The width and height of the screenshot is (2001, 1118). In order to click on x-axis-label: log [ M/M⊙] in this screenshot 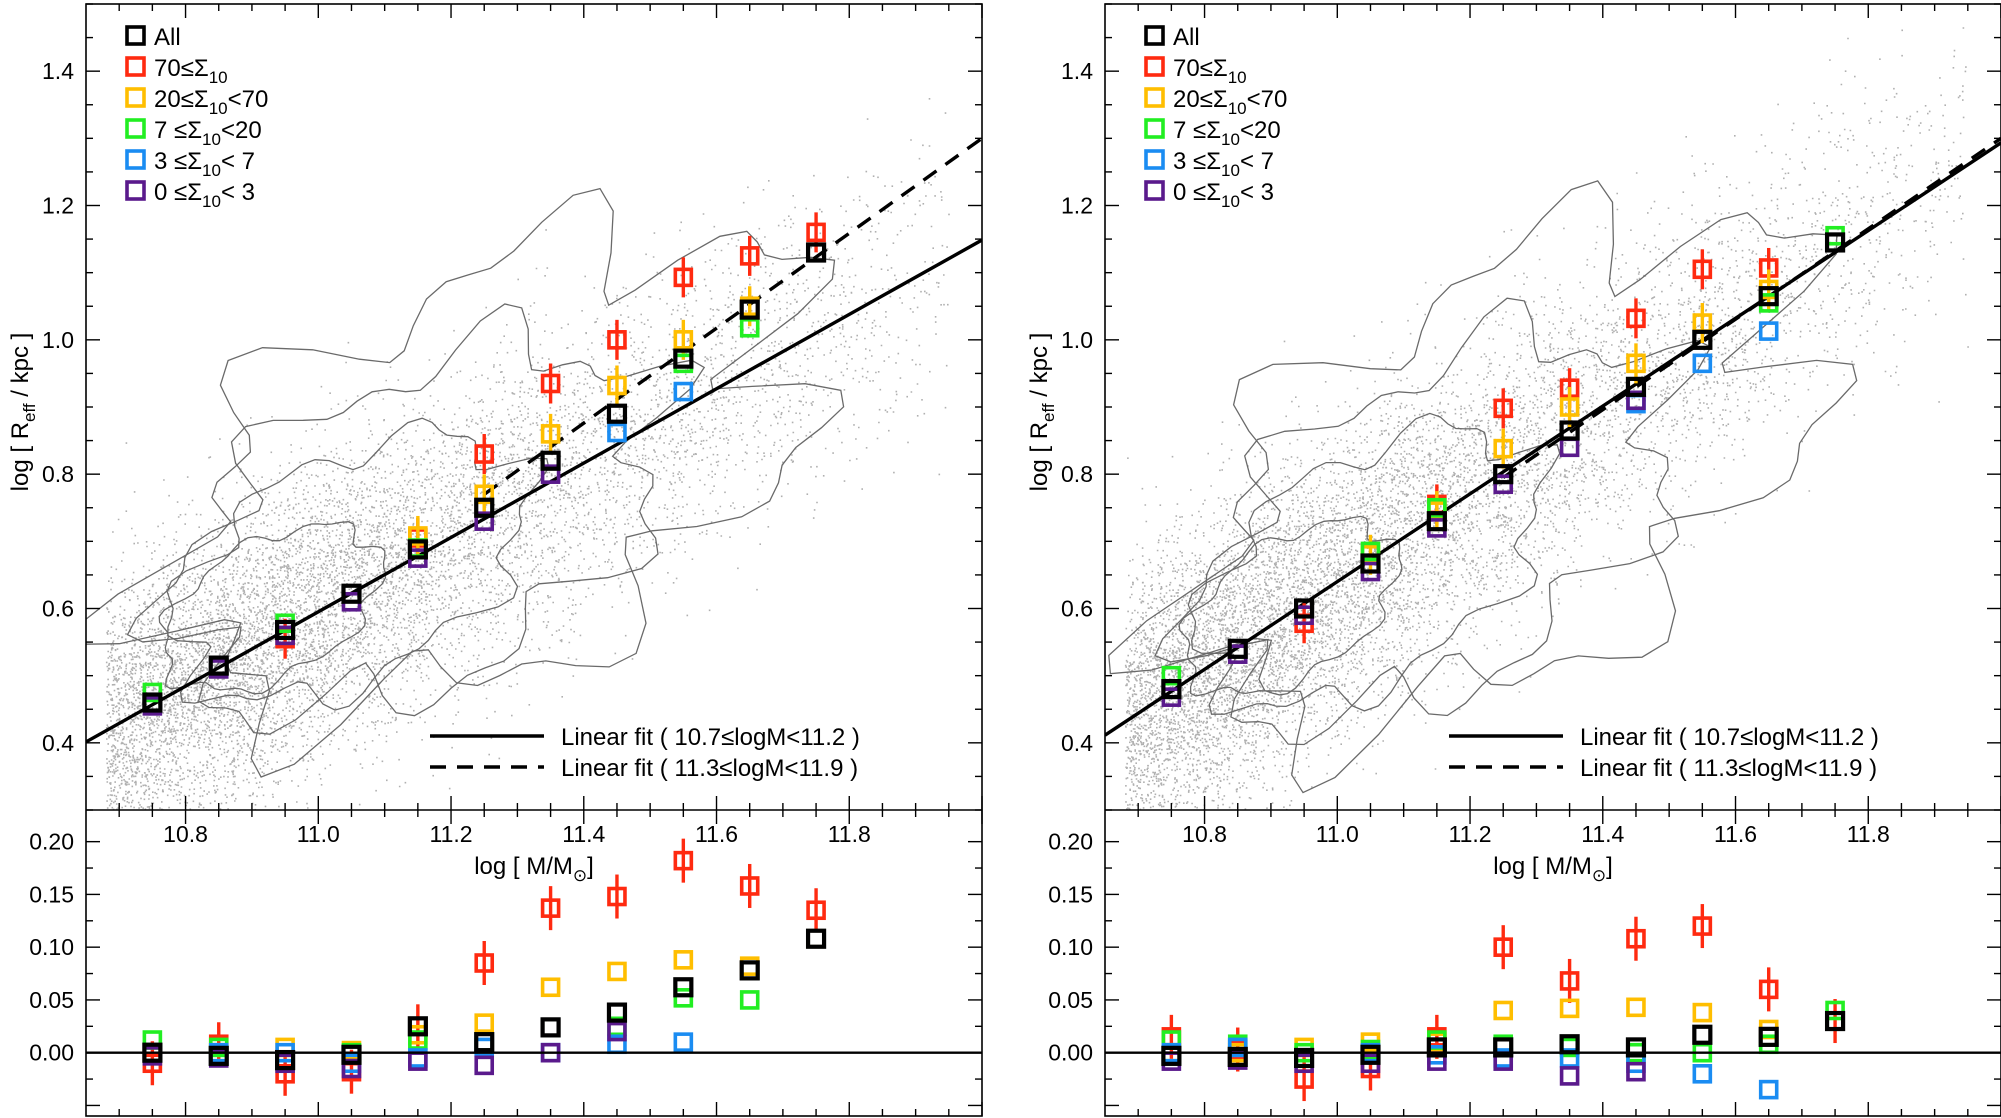, I will do `click(1553, 869)`.